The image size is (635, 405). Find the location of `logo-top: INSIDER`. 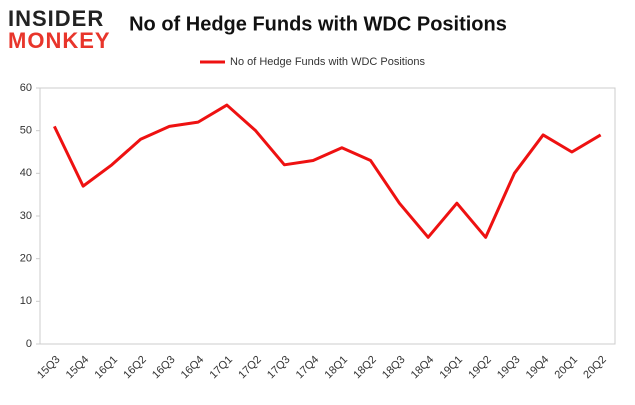

logo-top: INSIDER is located at coordinates (56, 18).